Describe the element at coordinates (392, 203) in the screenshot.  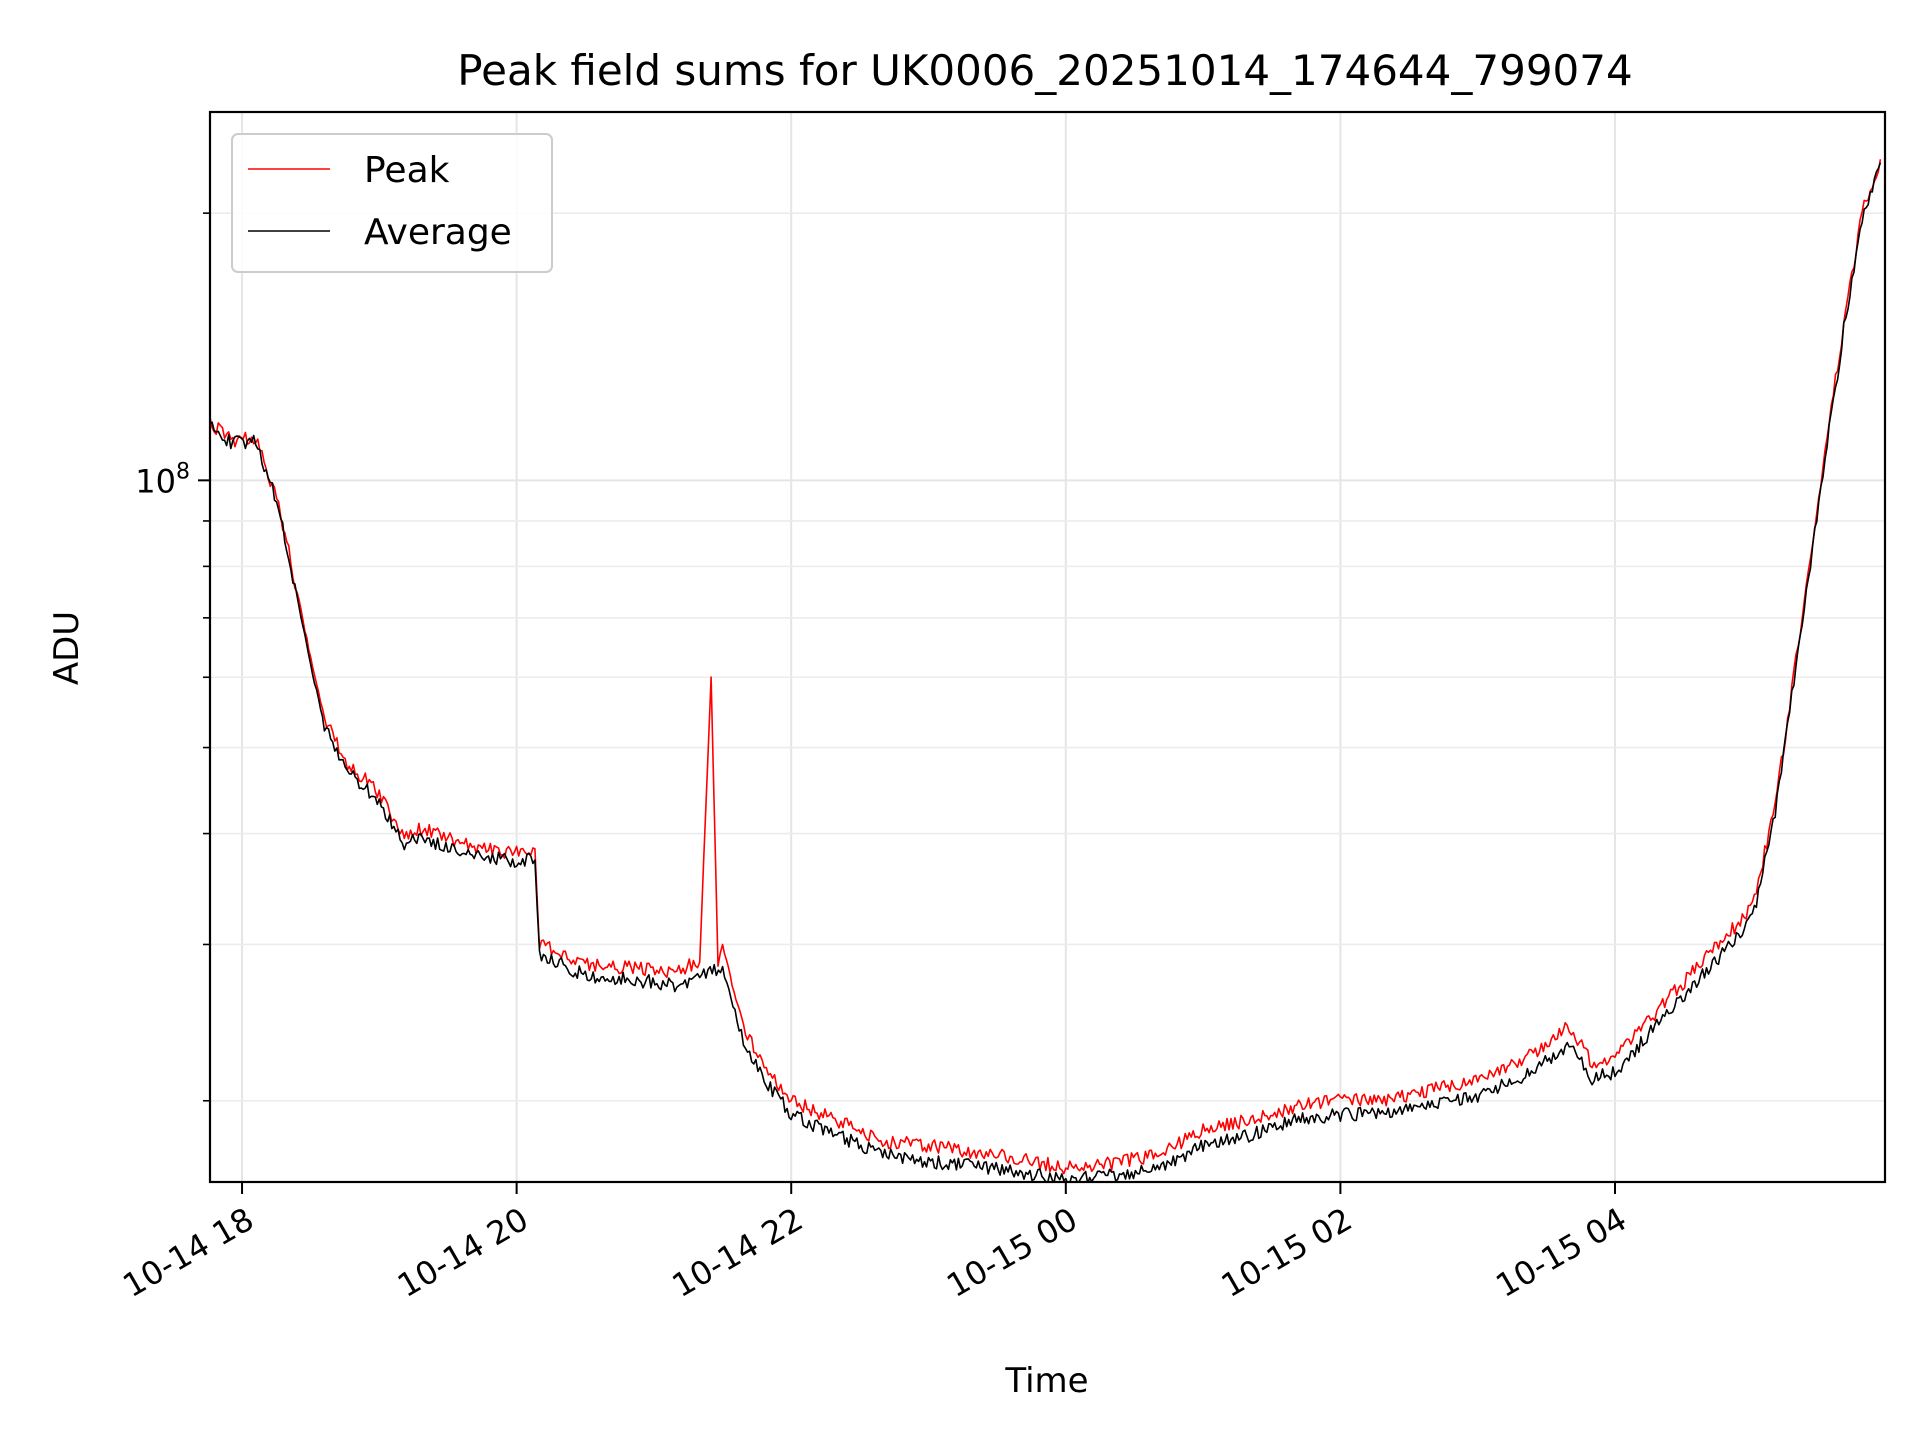
I see `legend: Peak Average` at that location.